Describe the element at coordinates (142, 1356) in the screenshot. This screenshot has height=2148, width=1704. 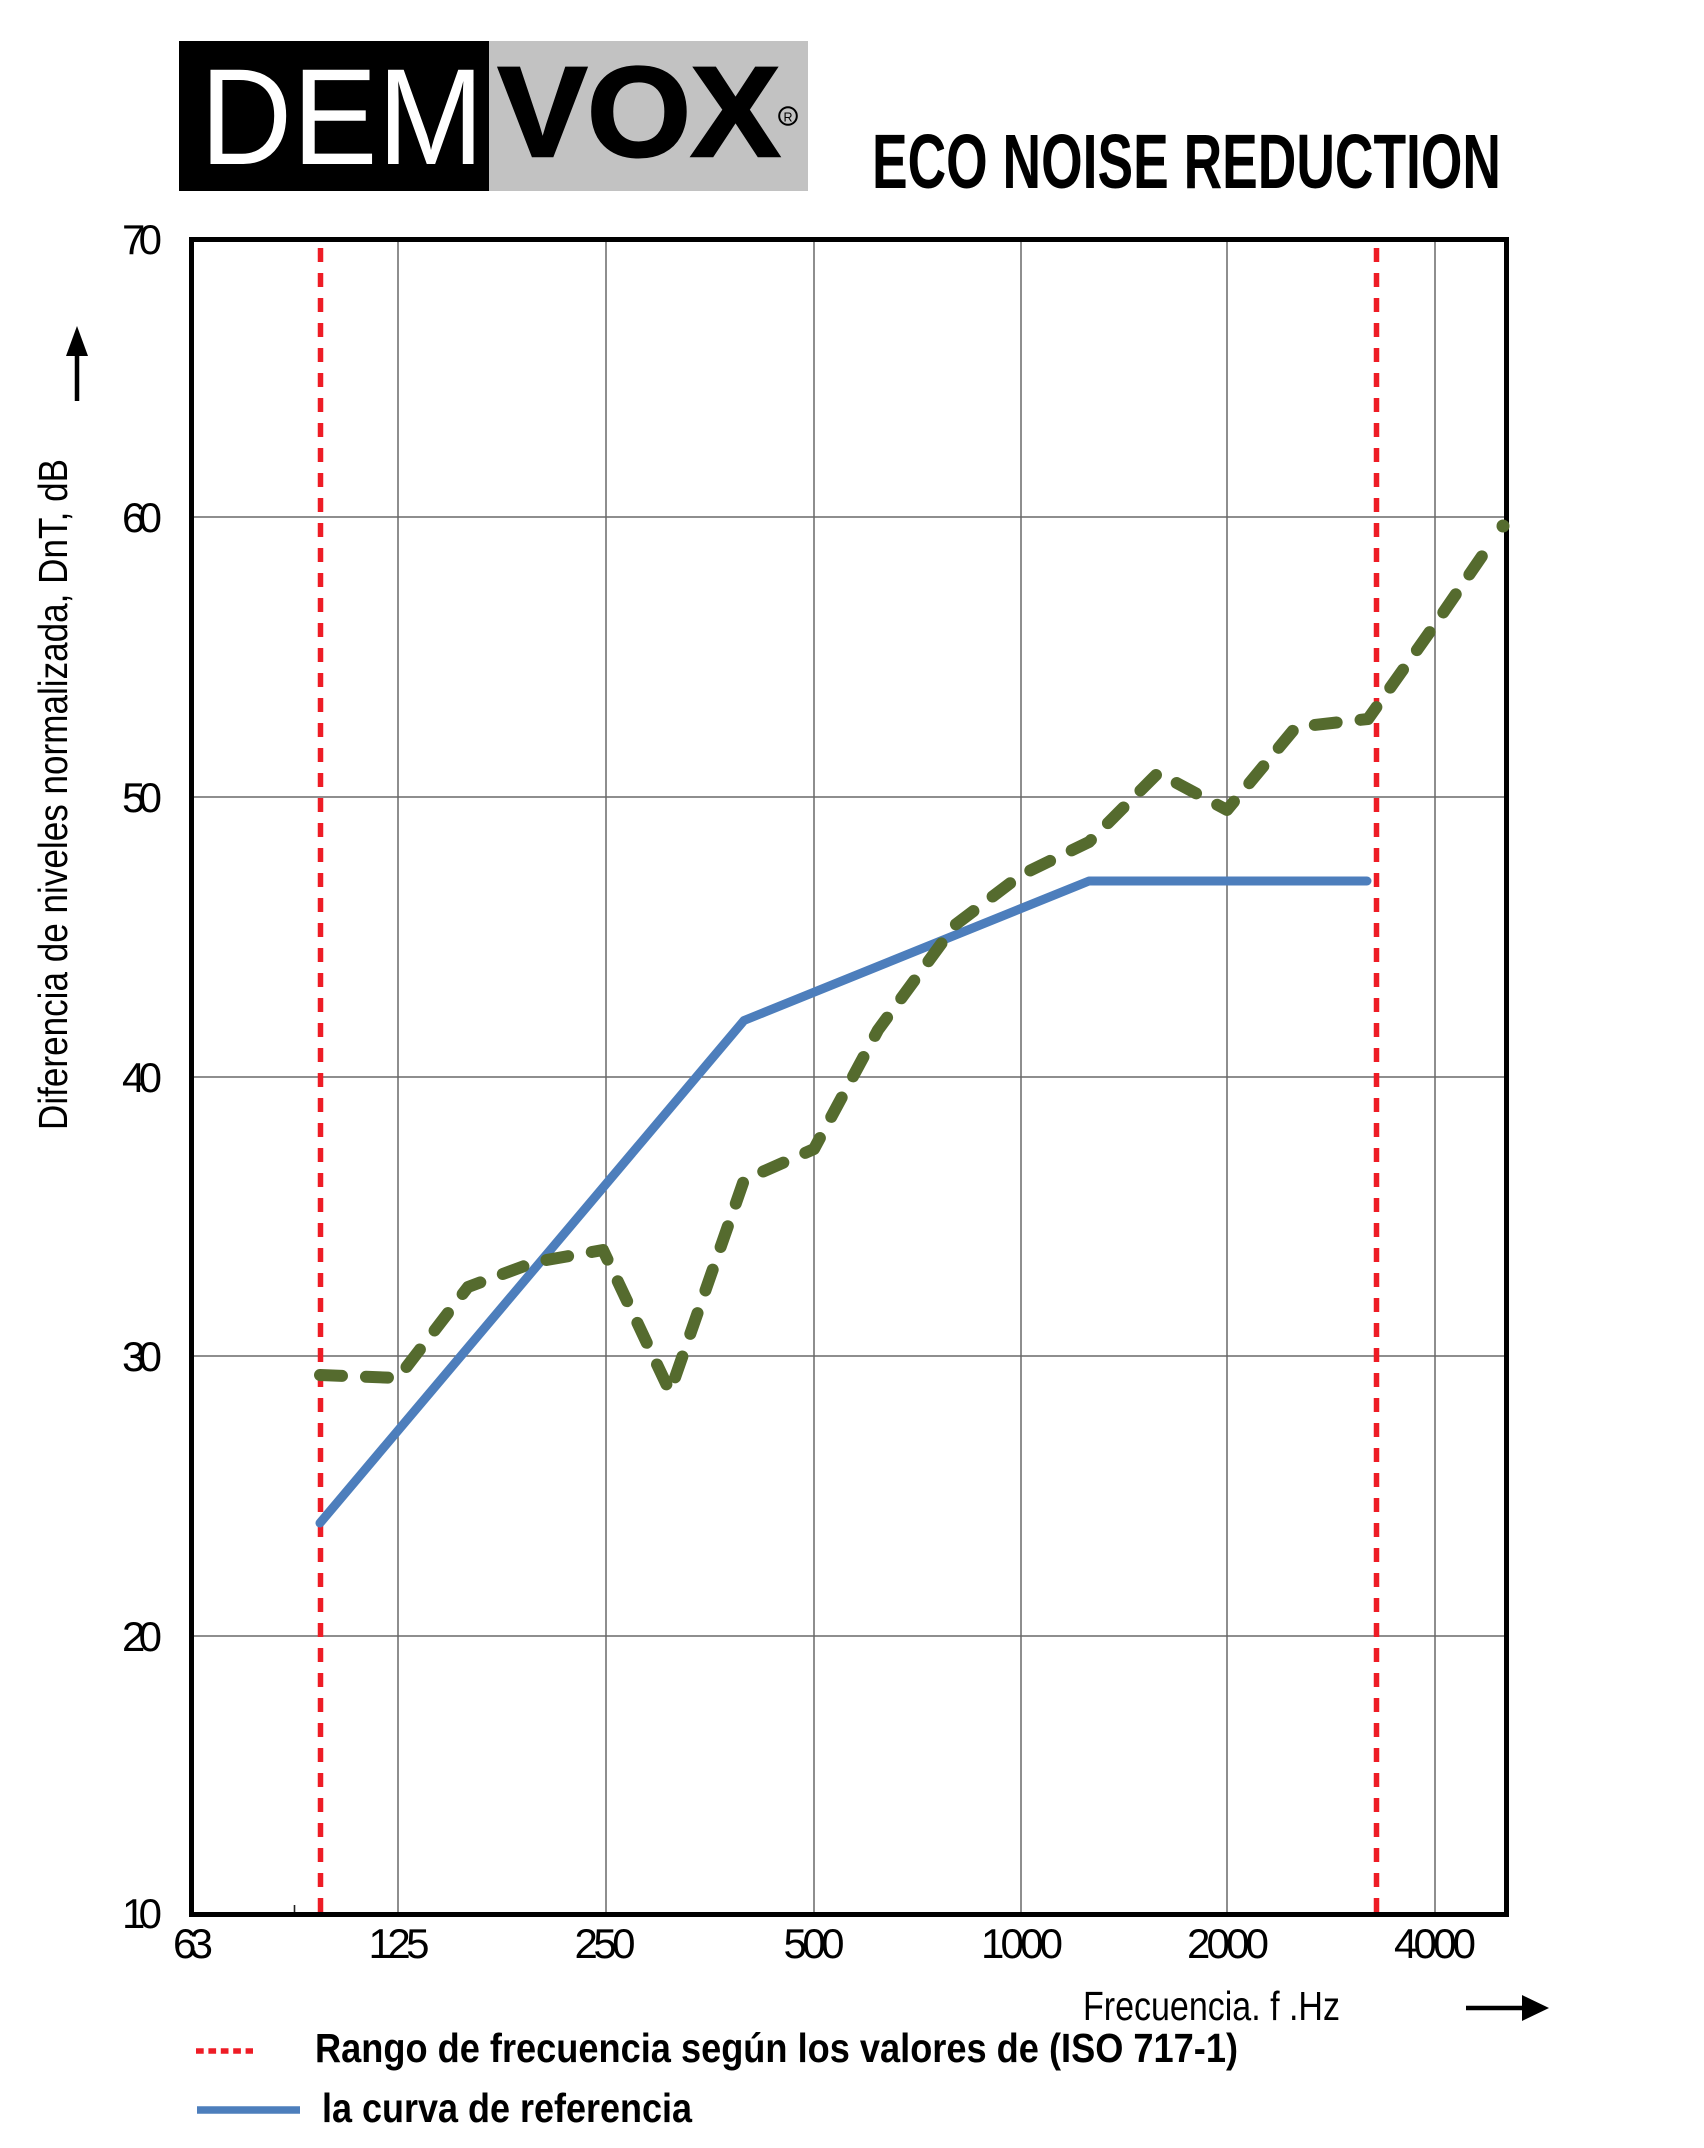
I see `svg-text: 30` at that location.